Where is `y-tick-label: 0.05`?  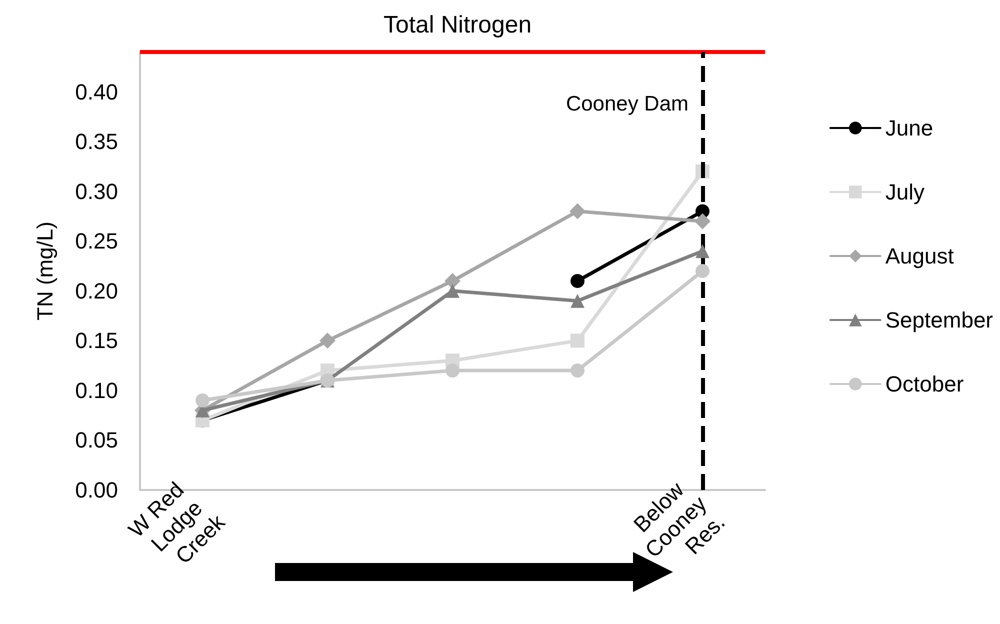 y-tick-label: 0.05 is located at coordinates (96, 440).